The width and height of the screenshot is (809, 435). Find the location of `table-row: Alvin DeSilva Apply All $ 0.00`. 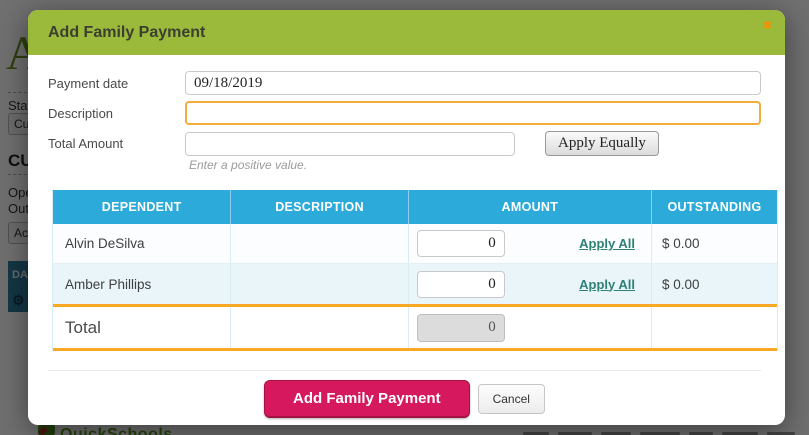

table-row: Alvin DeSilva Apply All $ 0.00 is located at coordinates (415, 244).